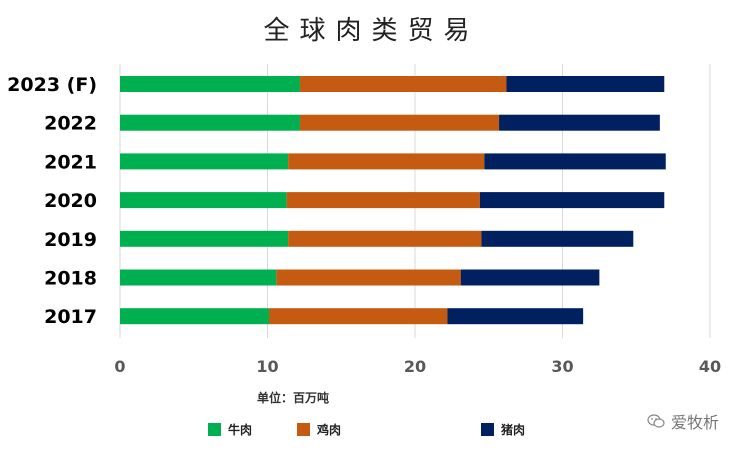 This screenshot has width=743, height=451. Describe the element at coordinates (119, 366) in the screenshot. I see `x-tick-label: 0` at that location.